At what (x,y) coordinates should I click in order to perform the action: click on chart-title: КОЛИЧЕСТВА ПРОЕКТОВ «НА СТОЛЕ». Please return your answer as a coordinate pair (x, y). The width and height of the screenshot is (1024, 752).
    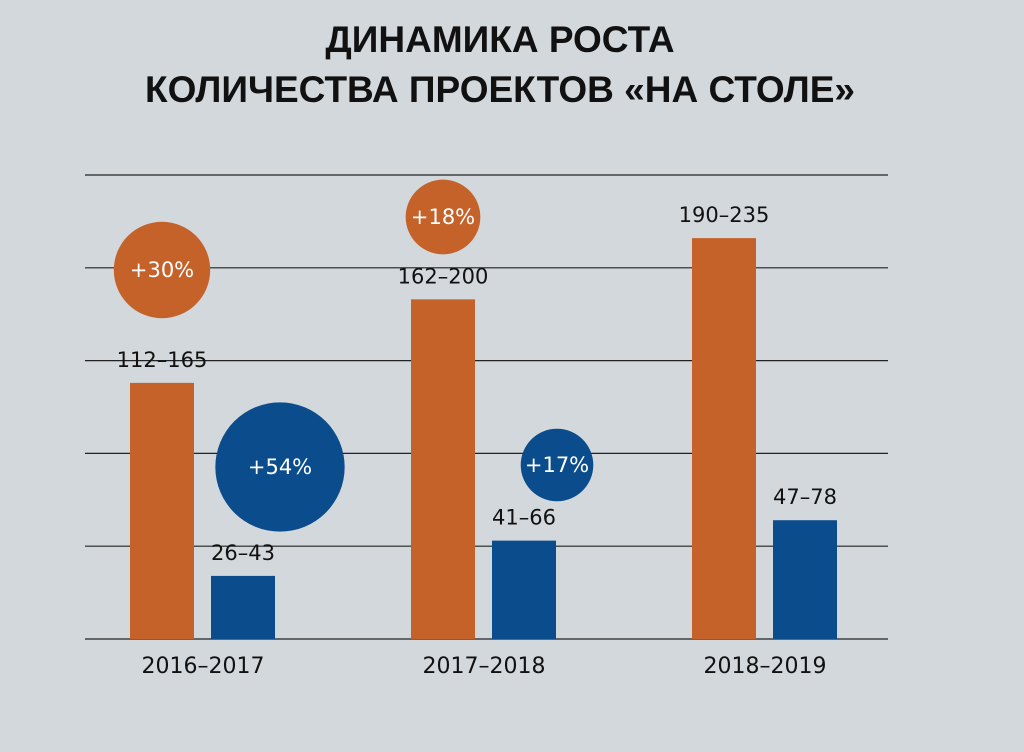
    Looking at the image, I should click on (500, 89).